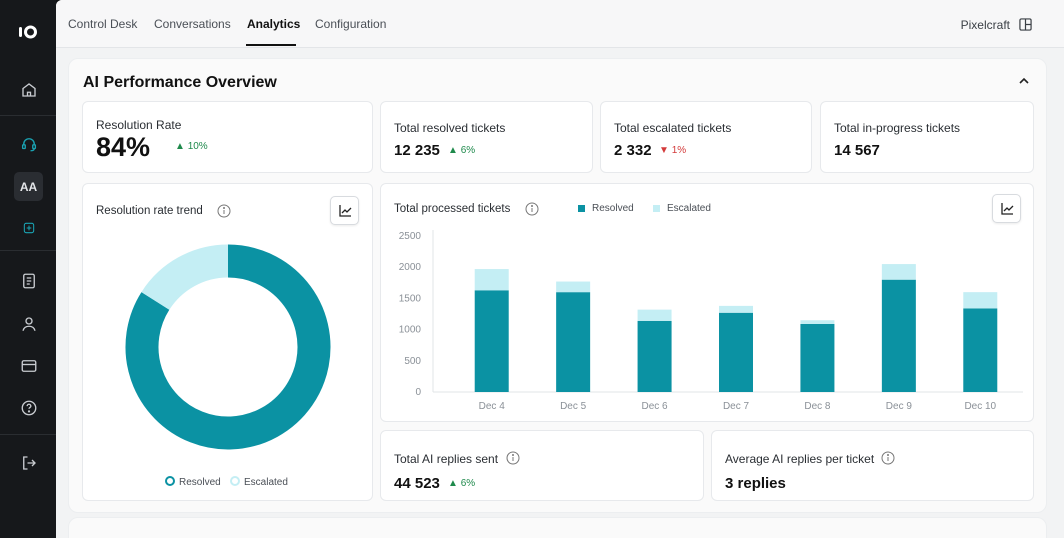 This screenshot has height=538, width=1064. I want to click on y-tick-label: 500, so click(412, 361).